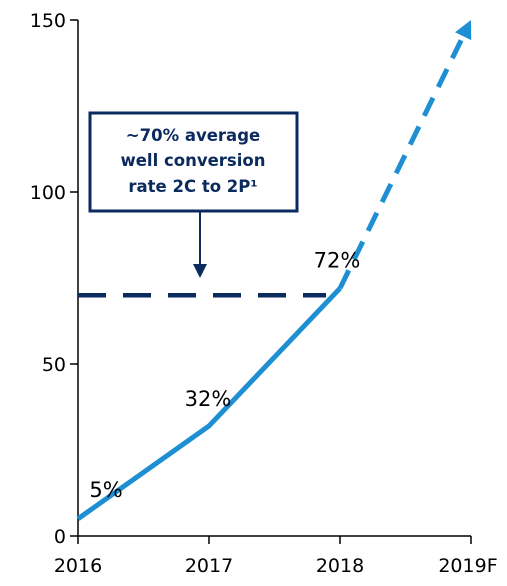 This screenshot has height=586, width=507. What do you see at coordinates (463, 30) in the screenshot?
I see `forecast-arrowhead` at bounding box center [463, 30].